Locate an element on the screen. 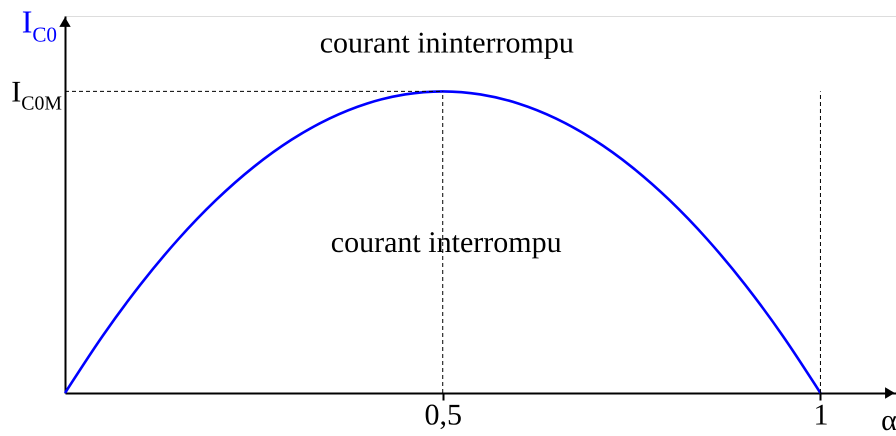  x-axis-title: α is located at coordinates (888, 420).